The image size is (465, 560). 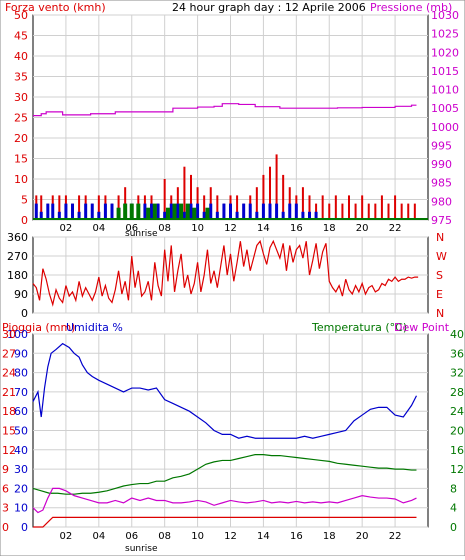 What do you see at coordinates (9, 373) in the screenshot?
I see `rain-tick-label: 24` at bounding box center [9, 373].